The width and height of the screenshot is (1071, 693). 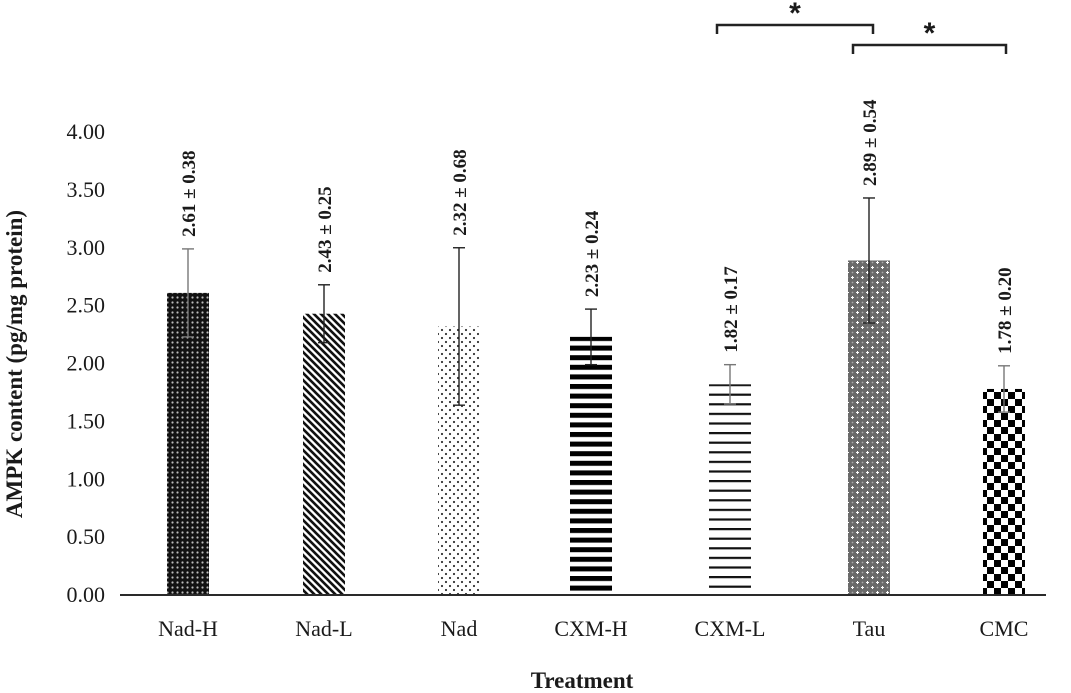 What do you see at coordinates (1004, 628) in the screenshot?
I see `category-label: CMC` at bounding box center [1004, 628].